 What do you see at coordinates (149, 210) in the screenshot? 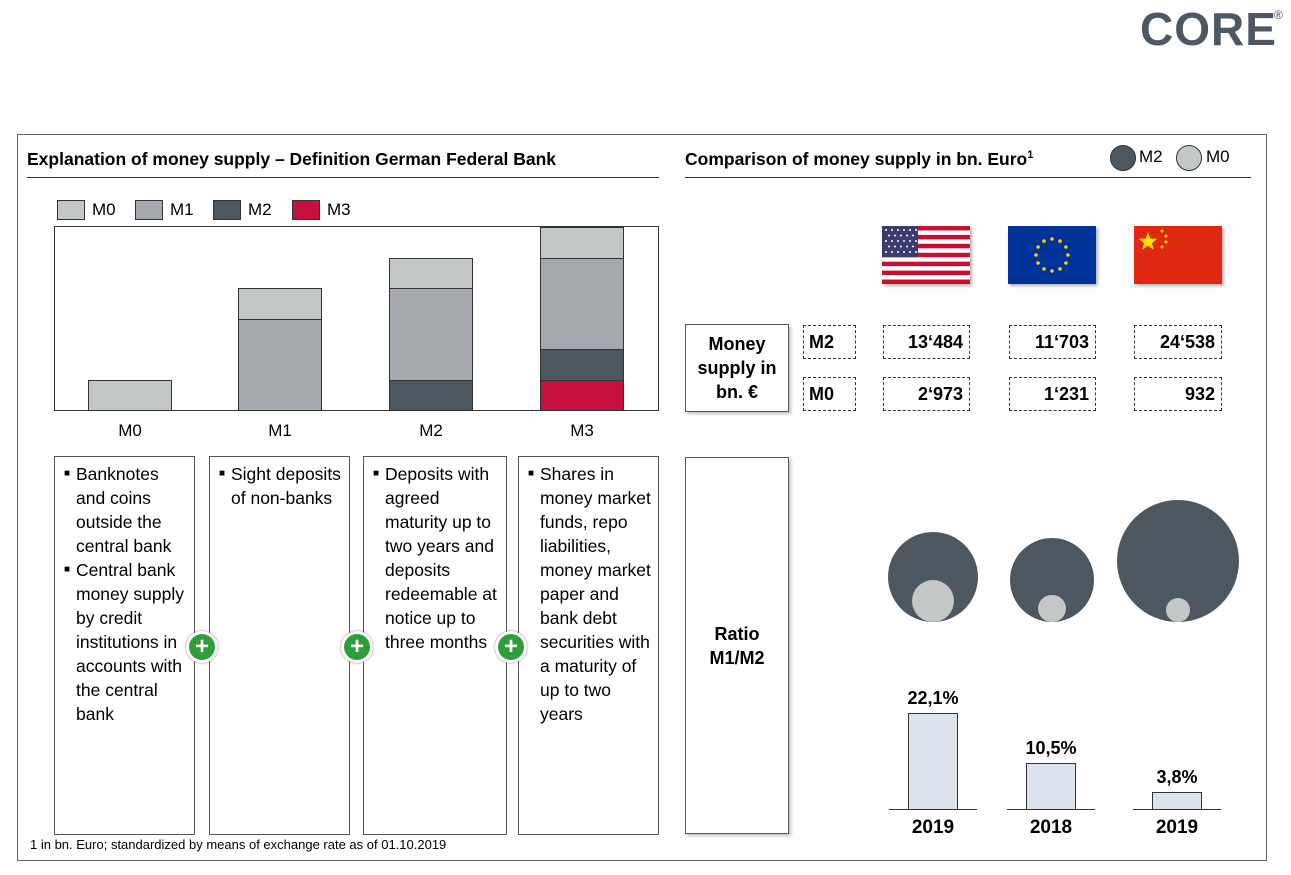
I see `legend-swatch-m1` at bounding box center [149, 210].